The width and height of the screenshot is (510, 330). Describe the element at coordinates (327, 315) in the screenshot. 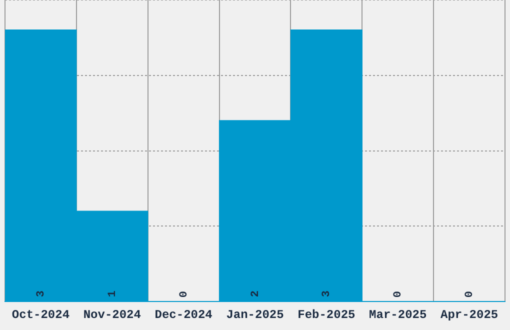

I see `x-tick-label: Feb-2025` at that location.